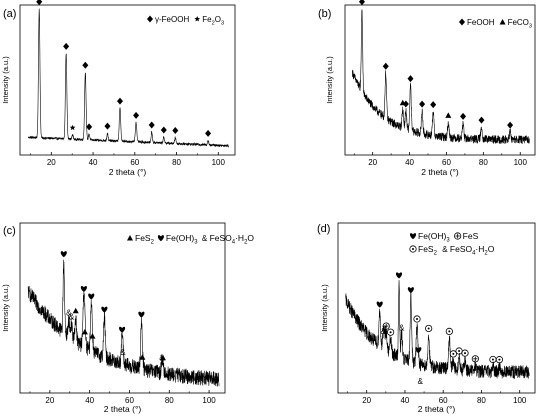 The height and width of the screenshot is (418, 550). What do you see at coordinates (472, 250) in the screenshot?
I see `legend-entry-label: FeSO4·H2O` at bounding box center [472, 250].